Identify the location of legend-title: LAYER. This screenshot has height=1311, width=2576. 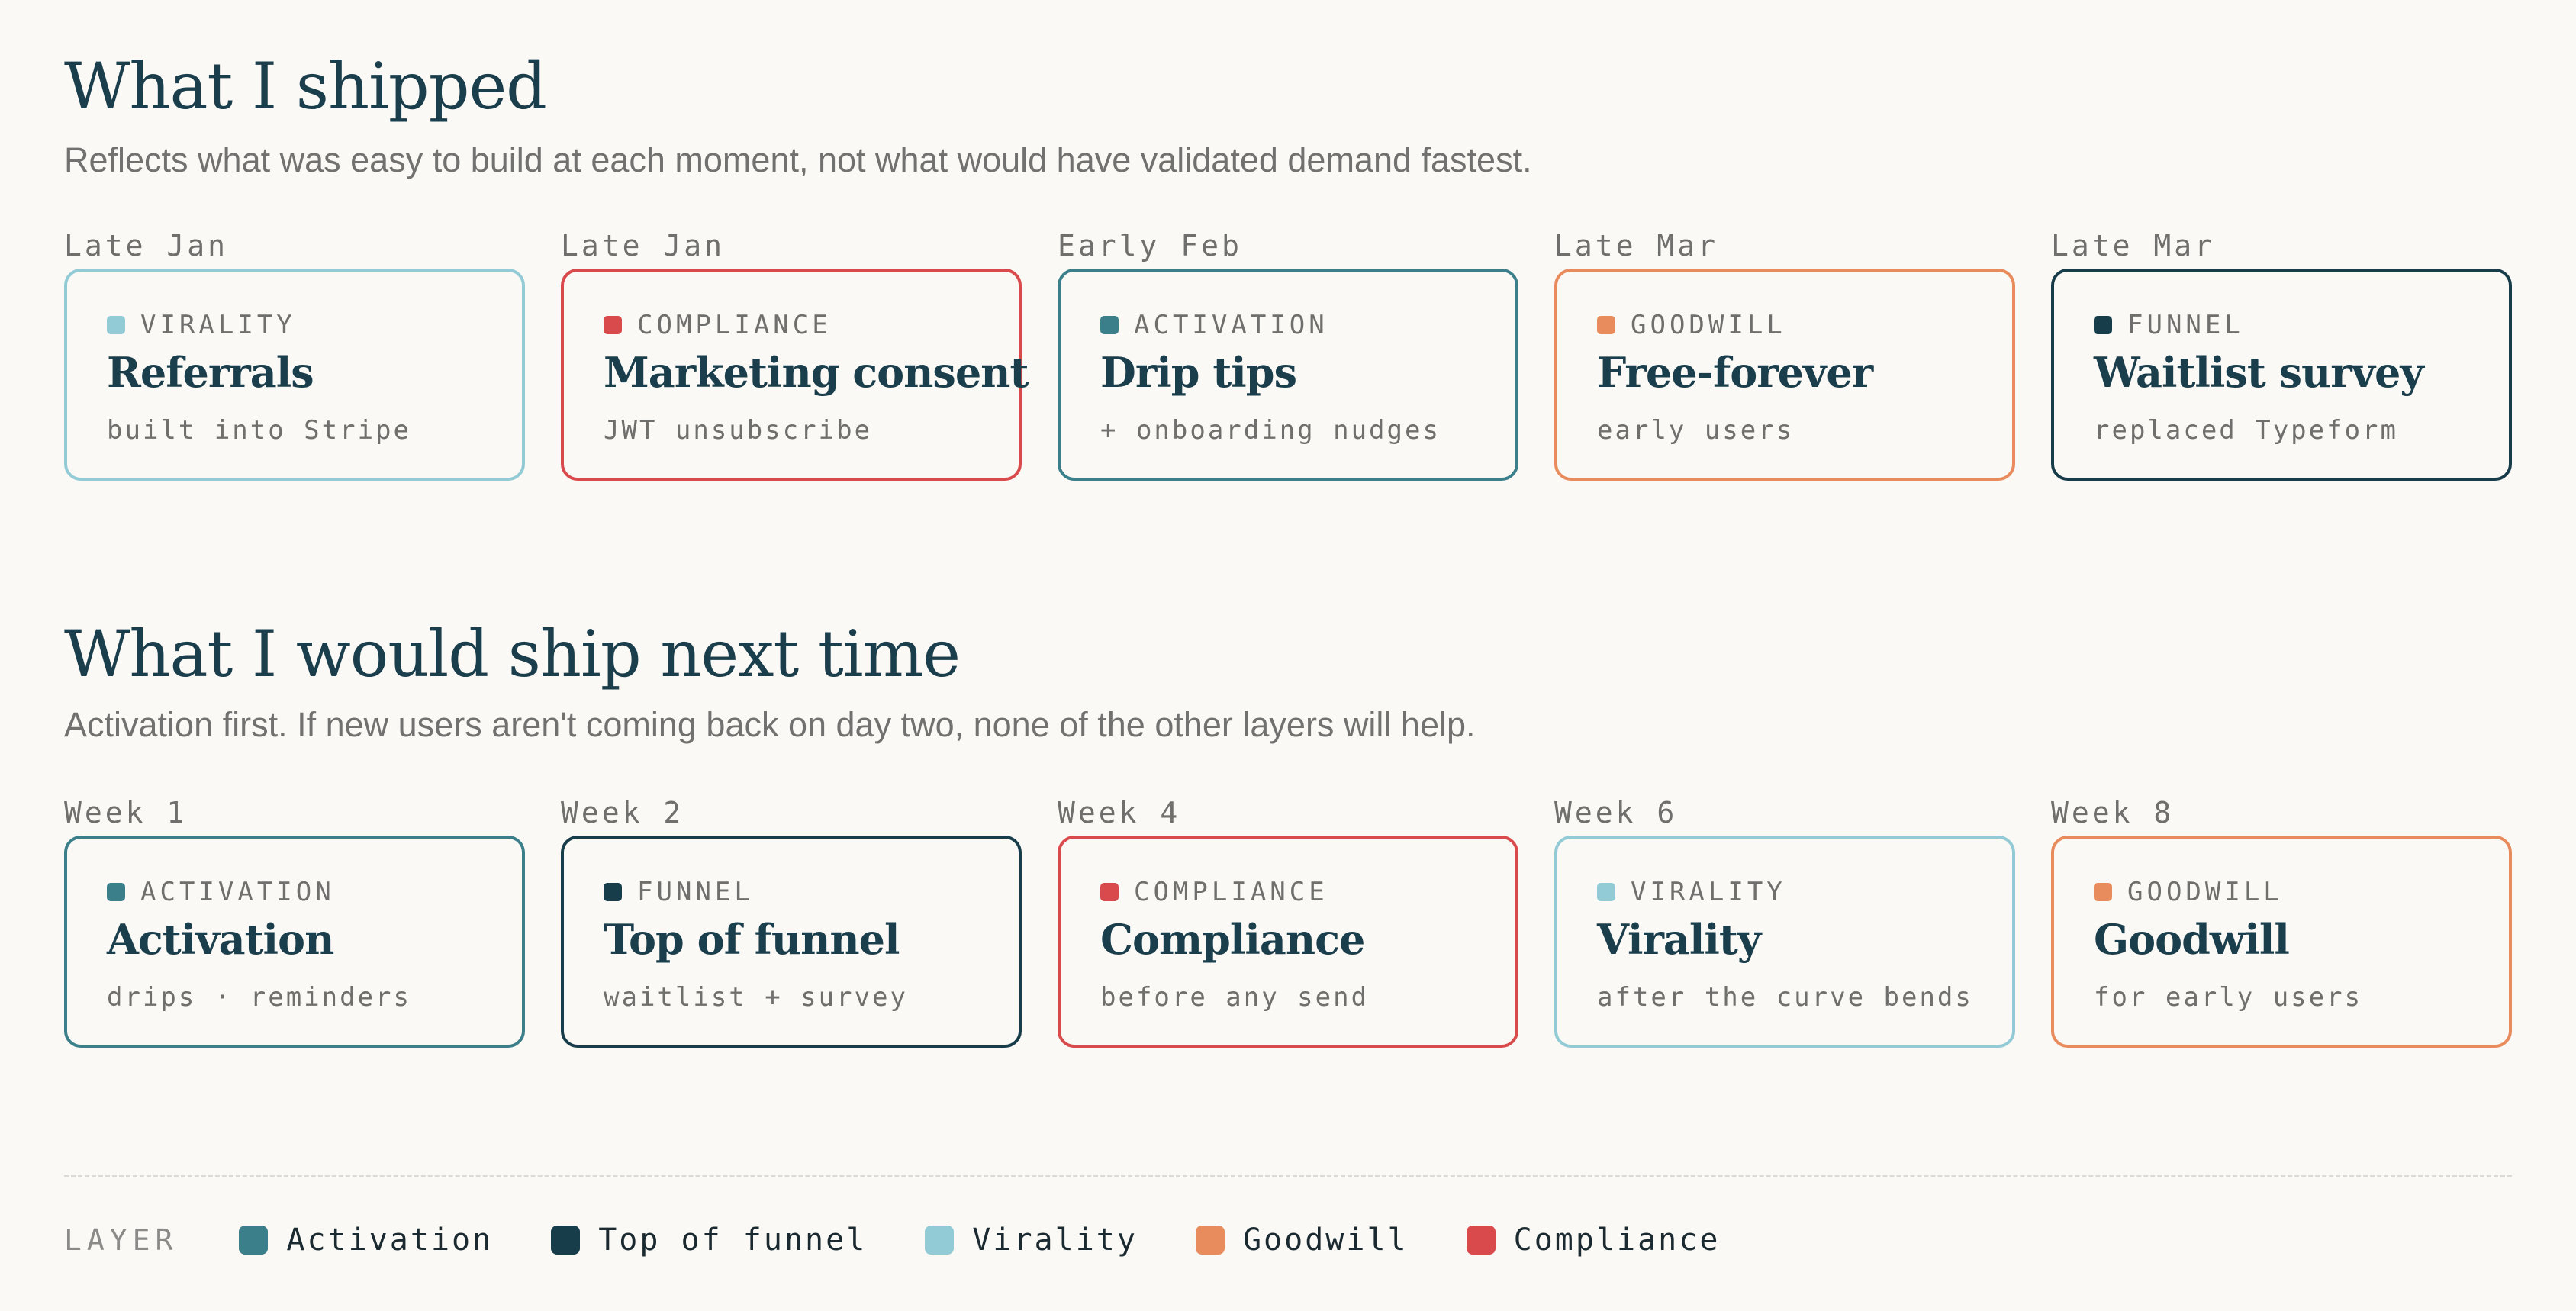
(121, 1240).